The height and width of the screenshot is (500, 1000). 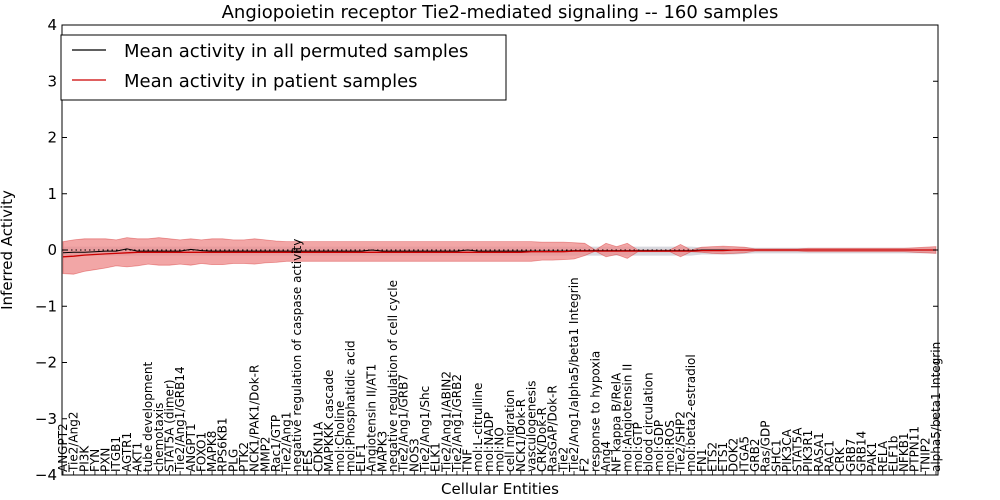 What do you see at coordinates (904, 452) in the screenshot?
I see `x-tick-label: NFKB1` at bounding box center [904, 452].